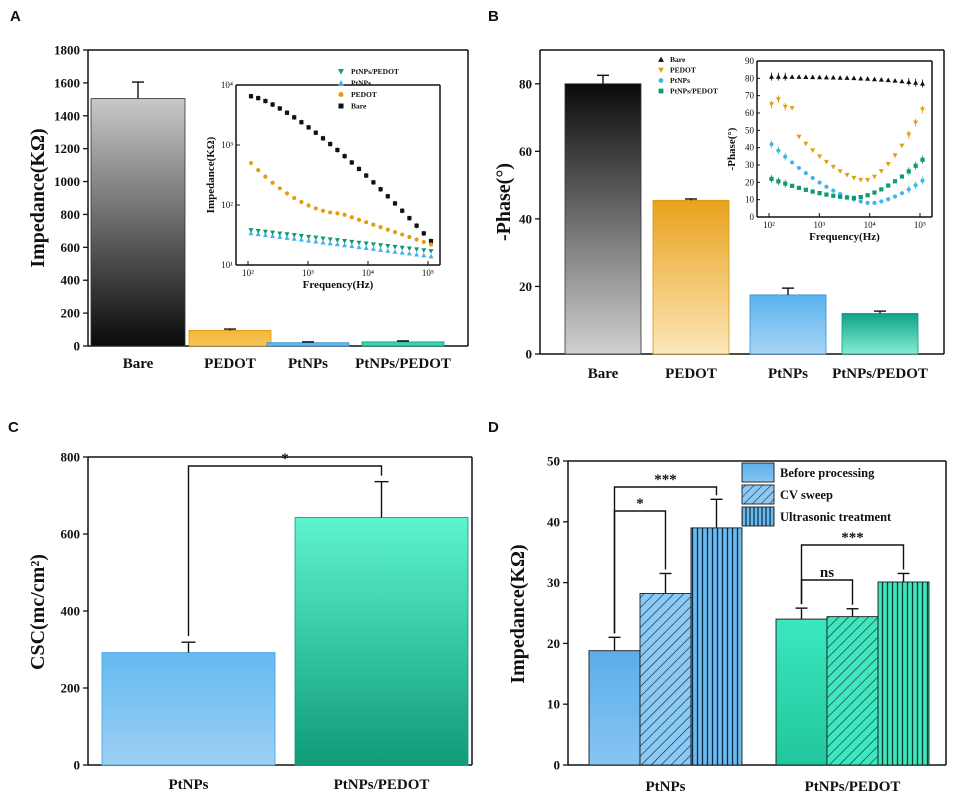 This screenshot has height=806, width=957. Describe the element at coordinates (852, 574) in the screenshot. I see `panel-d-significance-bracket` at that location.